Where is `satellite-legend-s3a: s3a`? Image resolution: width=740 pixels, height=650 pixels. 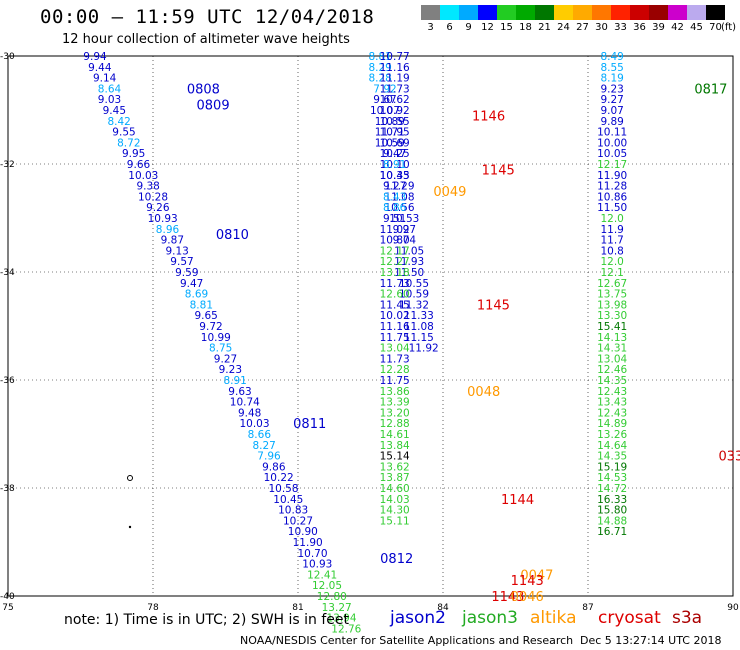
satellite-legend-s3a: s3a is located at coordinates (687, 618).